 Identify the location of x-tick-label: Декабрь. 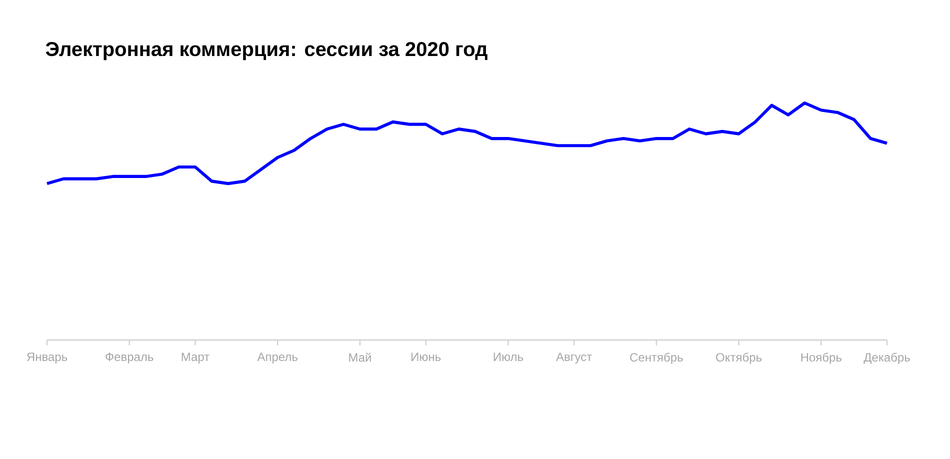
(887, 358).